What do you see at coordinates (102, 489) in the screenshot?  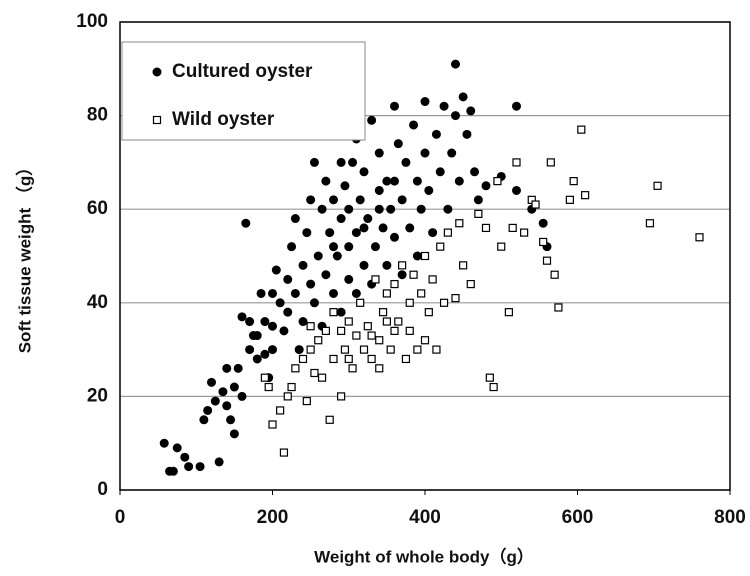 I see `y-tick-label: 0` at bounding box center [102, 489].